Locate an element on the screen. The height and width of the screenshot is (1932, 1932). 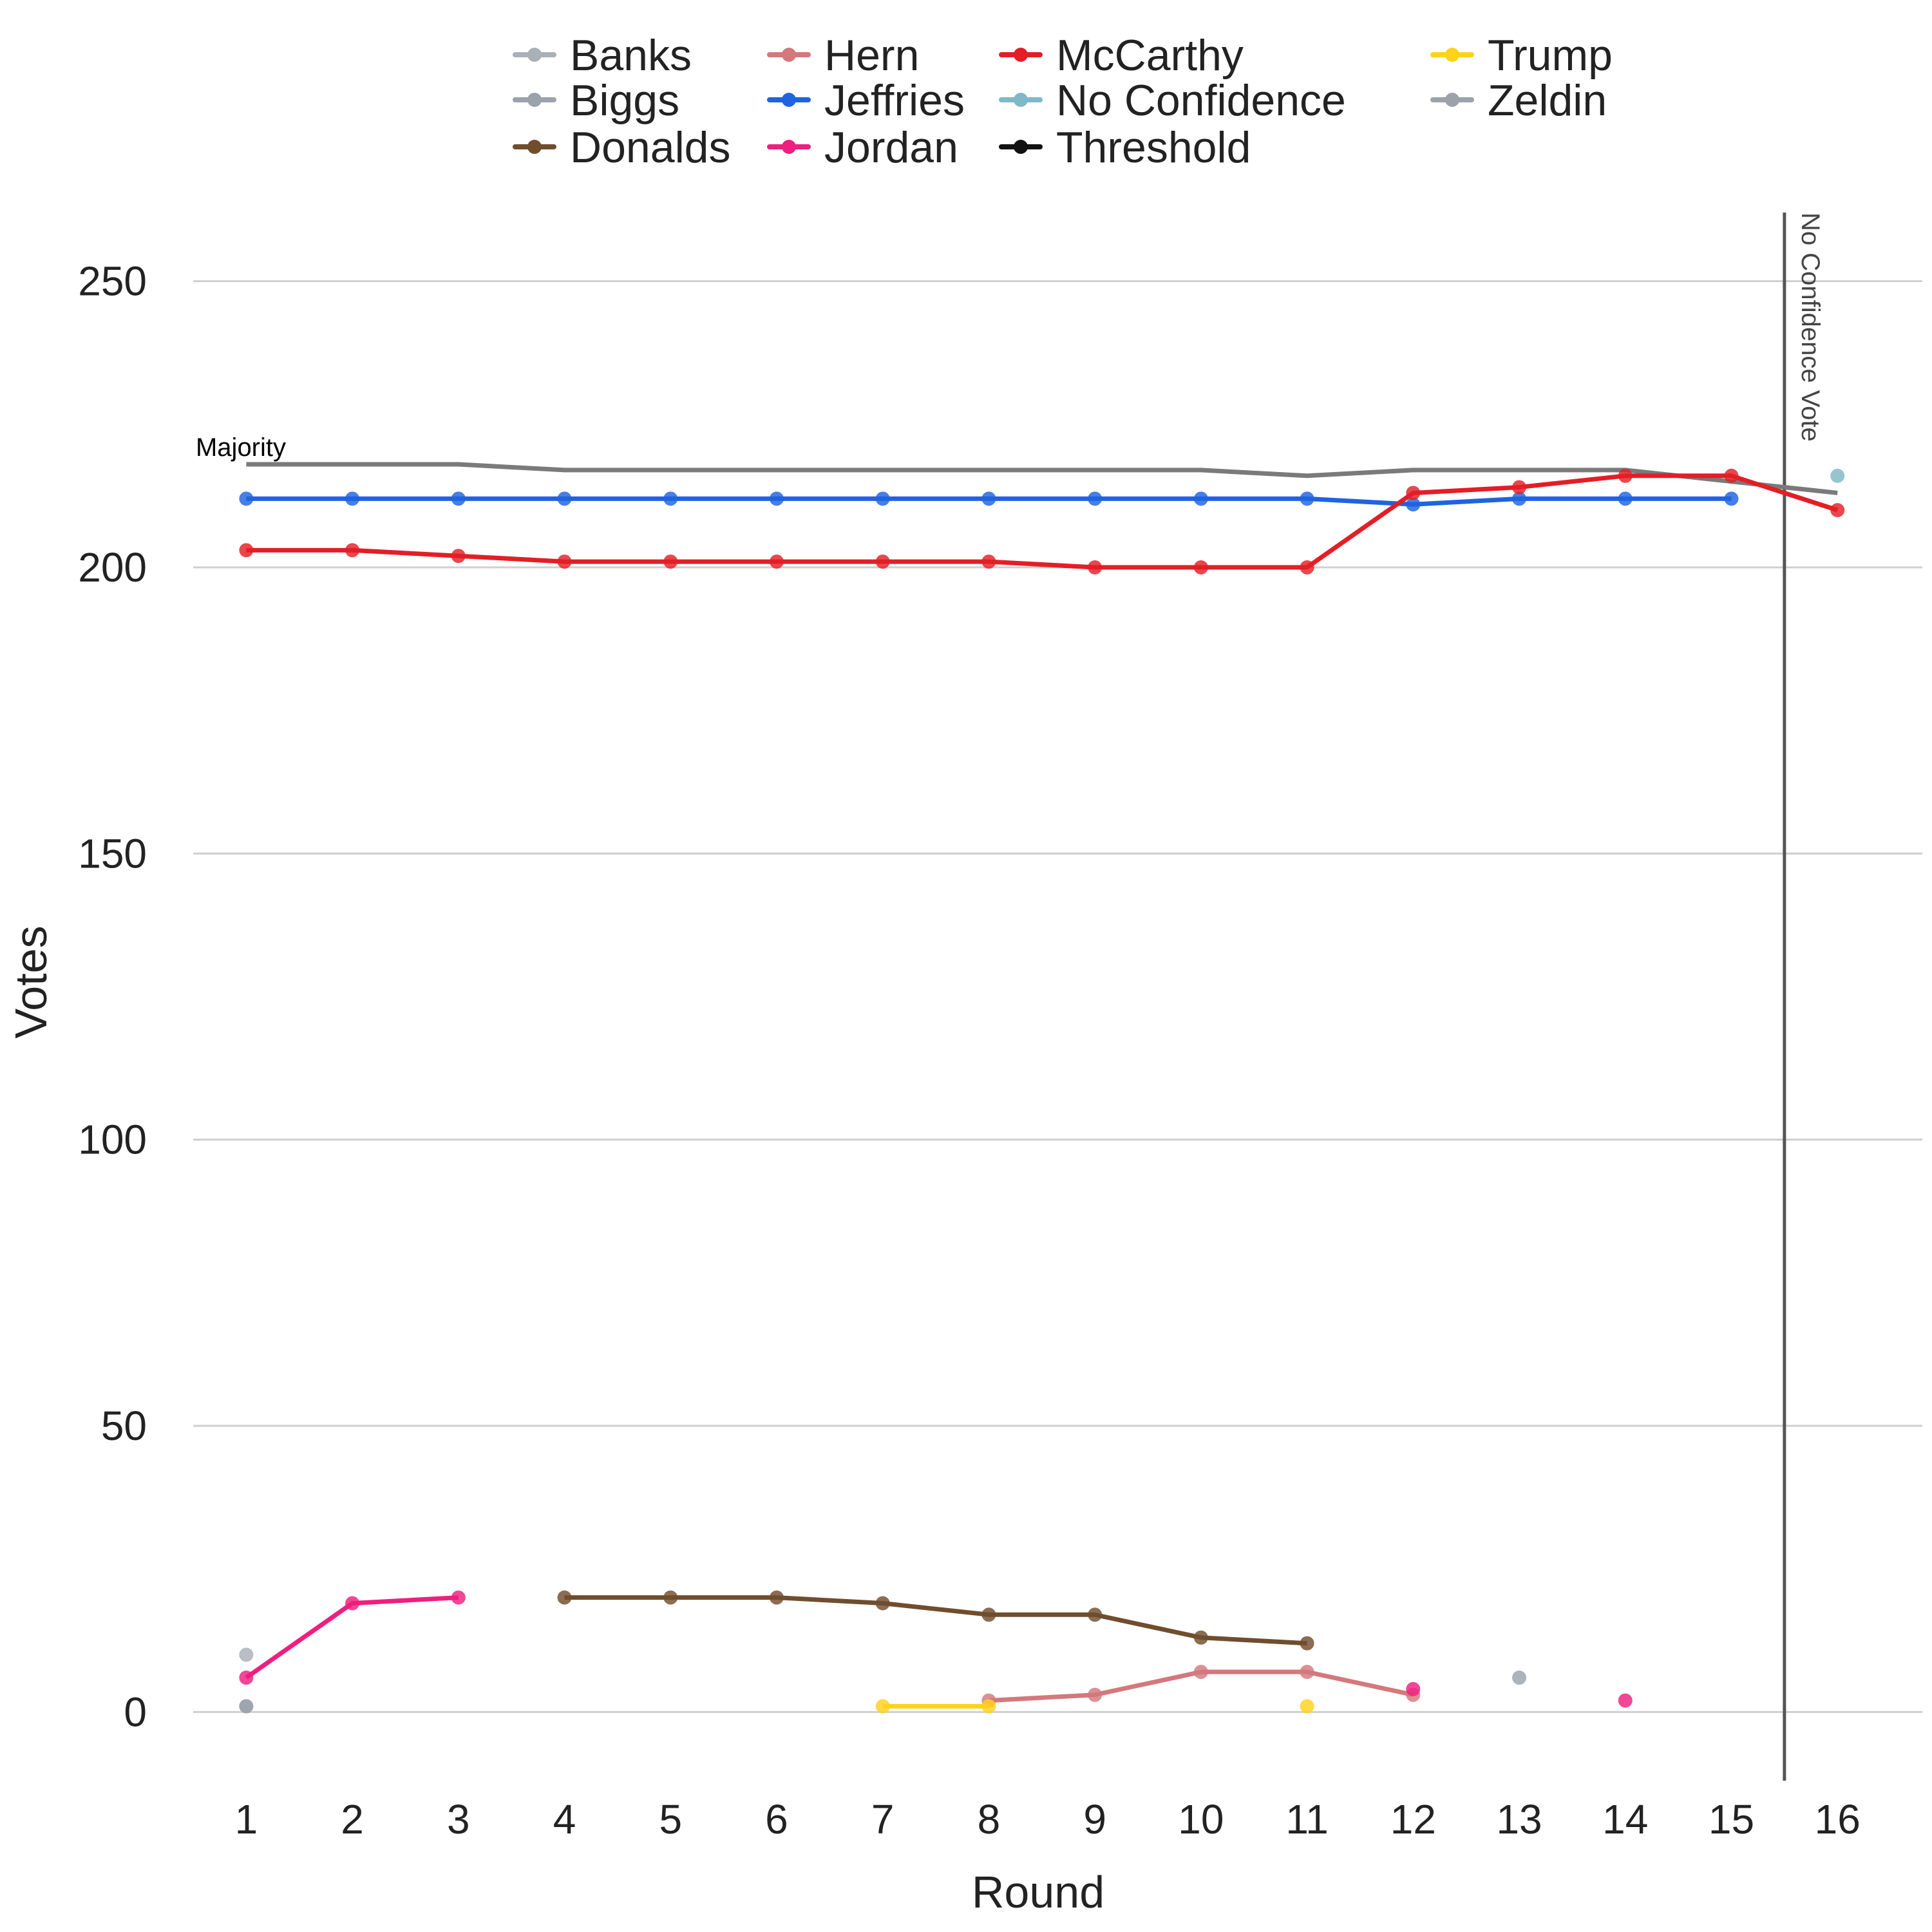
x-tick-11: 11 is located at coordinates (1306, 1819).